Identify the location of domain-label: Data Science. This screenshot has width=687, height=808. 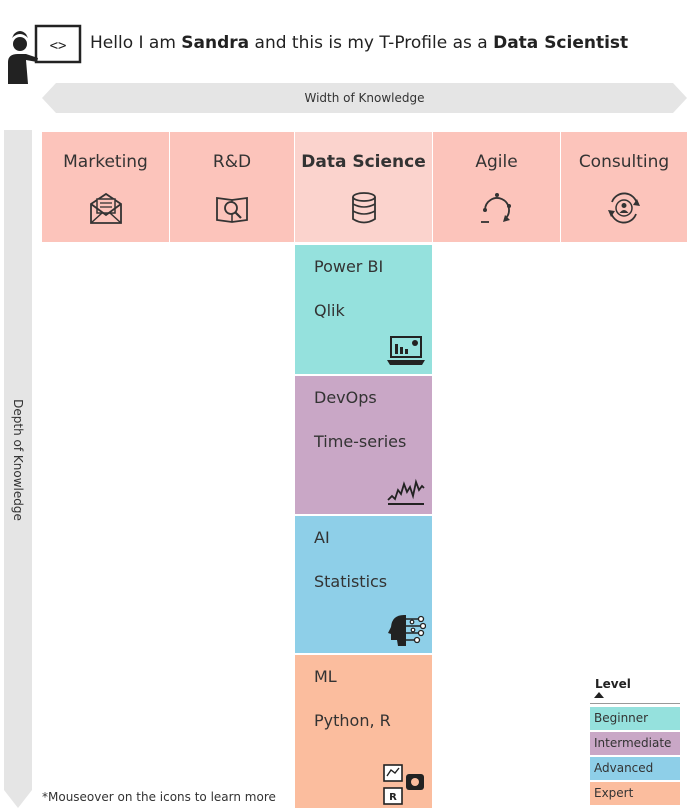
(363, 162).